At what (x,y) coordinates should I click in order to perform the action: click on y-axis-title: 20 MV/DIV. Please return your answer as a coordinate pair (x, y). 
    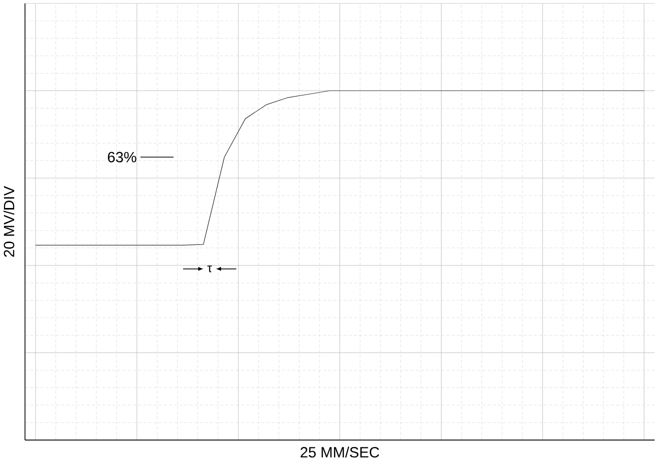
    Looking at the image, I should click on (8, 221).